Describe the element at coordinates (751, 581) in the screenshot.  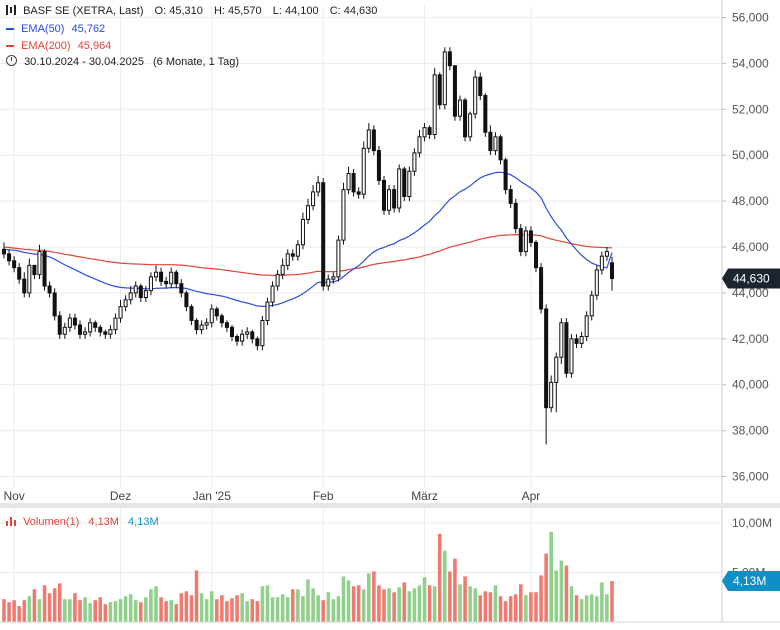
I see `last-volume-badge-bg` at that location.